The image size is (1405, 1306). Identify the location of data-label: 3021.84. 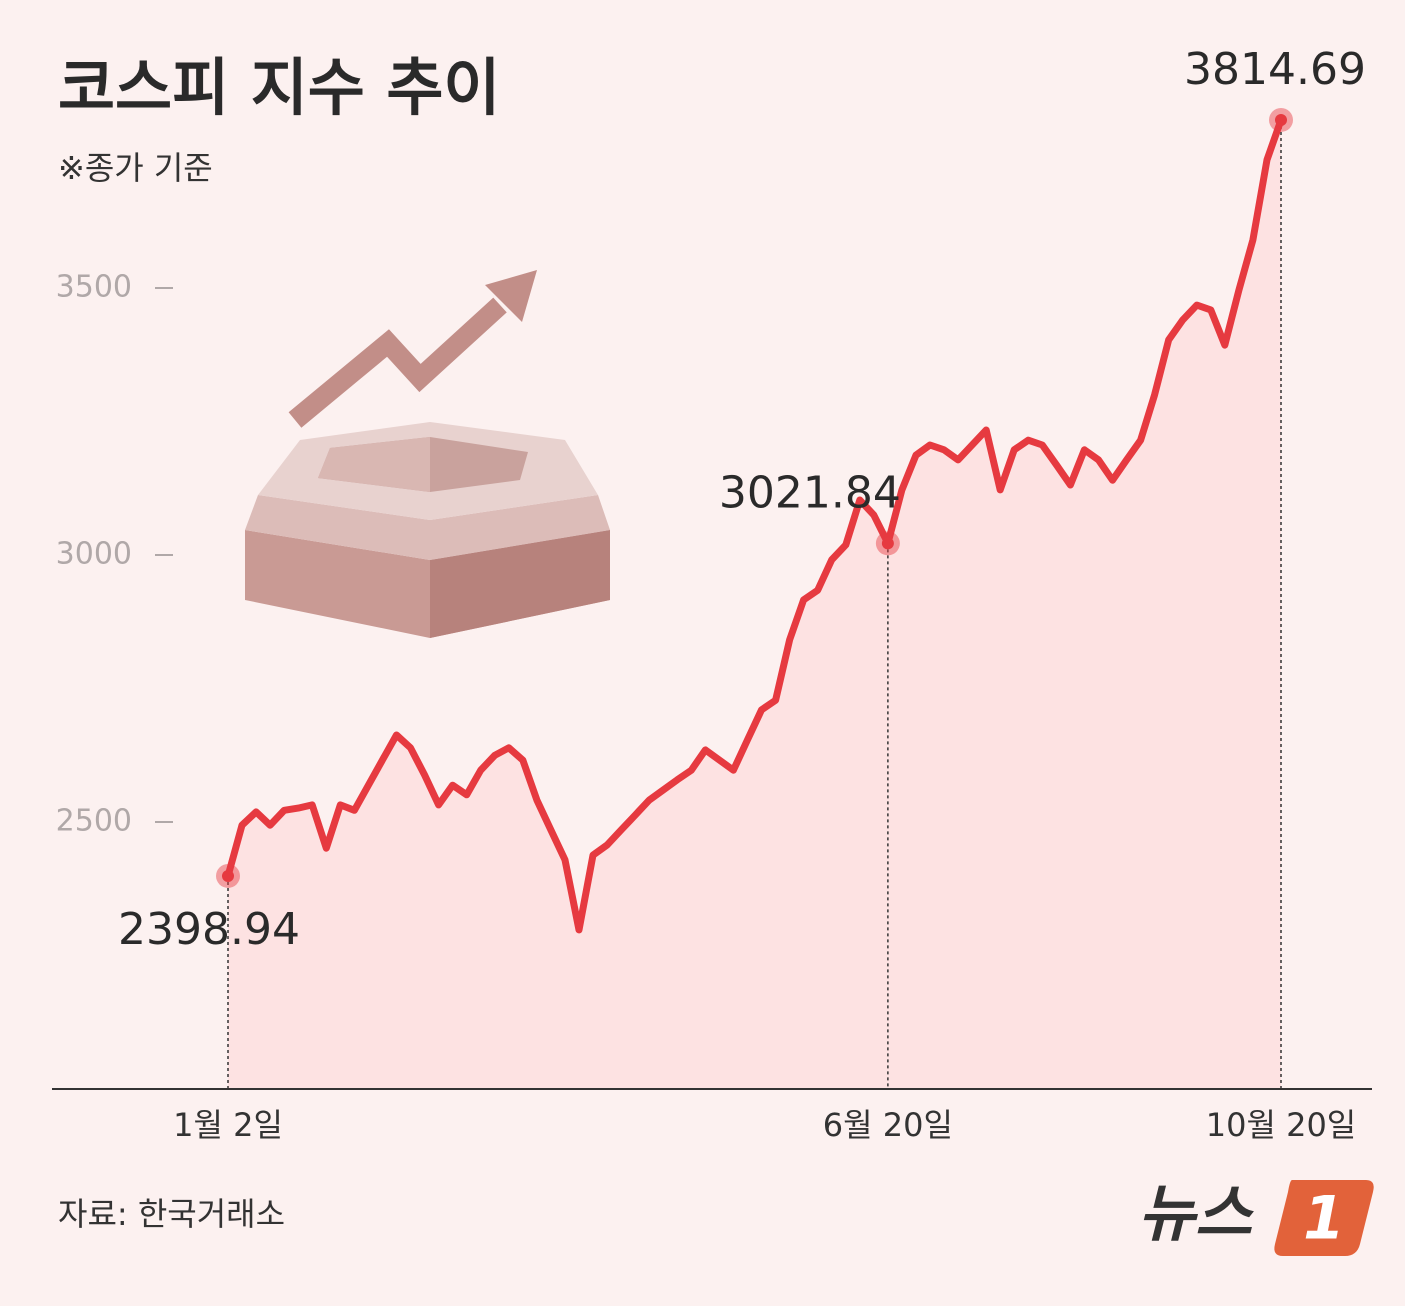
(810, 492).